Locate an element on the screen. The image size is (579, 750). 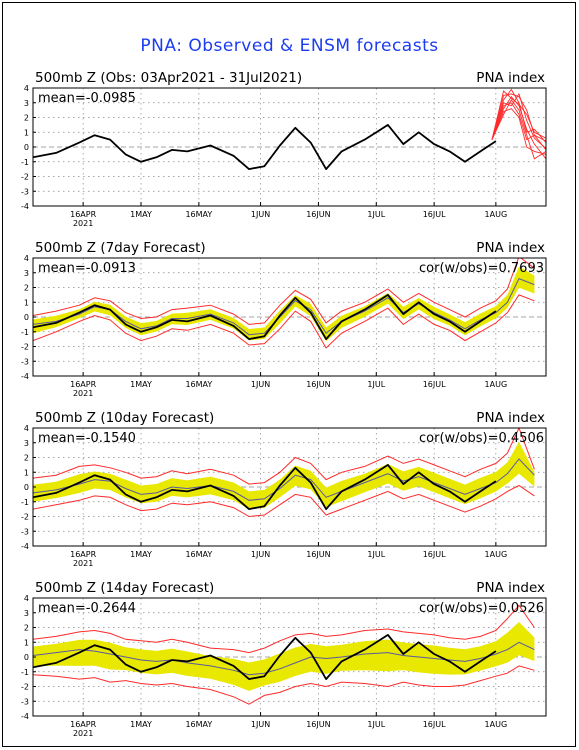
mean-label: mean=-0.0913 is located at coordinates (87, 268).